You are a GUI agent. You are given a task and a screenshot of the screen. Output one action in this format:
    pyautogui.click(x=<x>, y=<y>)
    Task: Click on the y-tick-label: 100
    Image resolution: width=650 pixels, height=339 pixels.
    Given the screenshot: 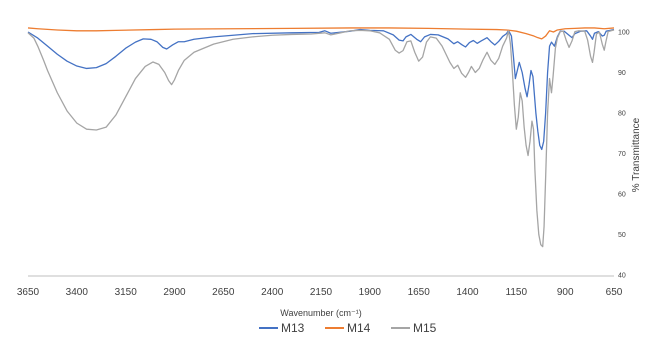 What is the action you would take?
    pyautogui.click(x=624, y=33)
    